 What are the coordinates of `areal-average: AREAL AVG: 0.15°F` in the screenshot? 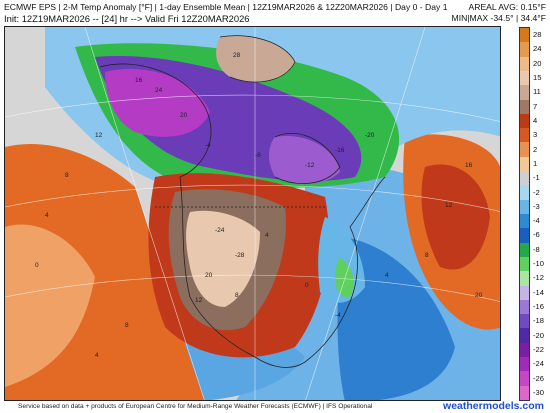 It's located at (507, 7).